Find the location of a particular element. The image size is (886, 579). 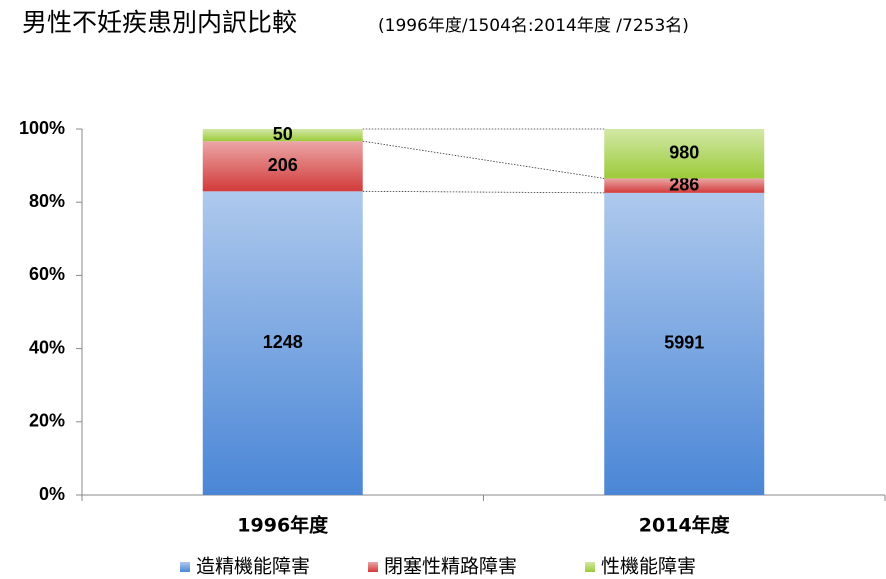

value-label: 1248 is located at coordinates (283, 342).